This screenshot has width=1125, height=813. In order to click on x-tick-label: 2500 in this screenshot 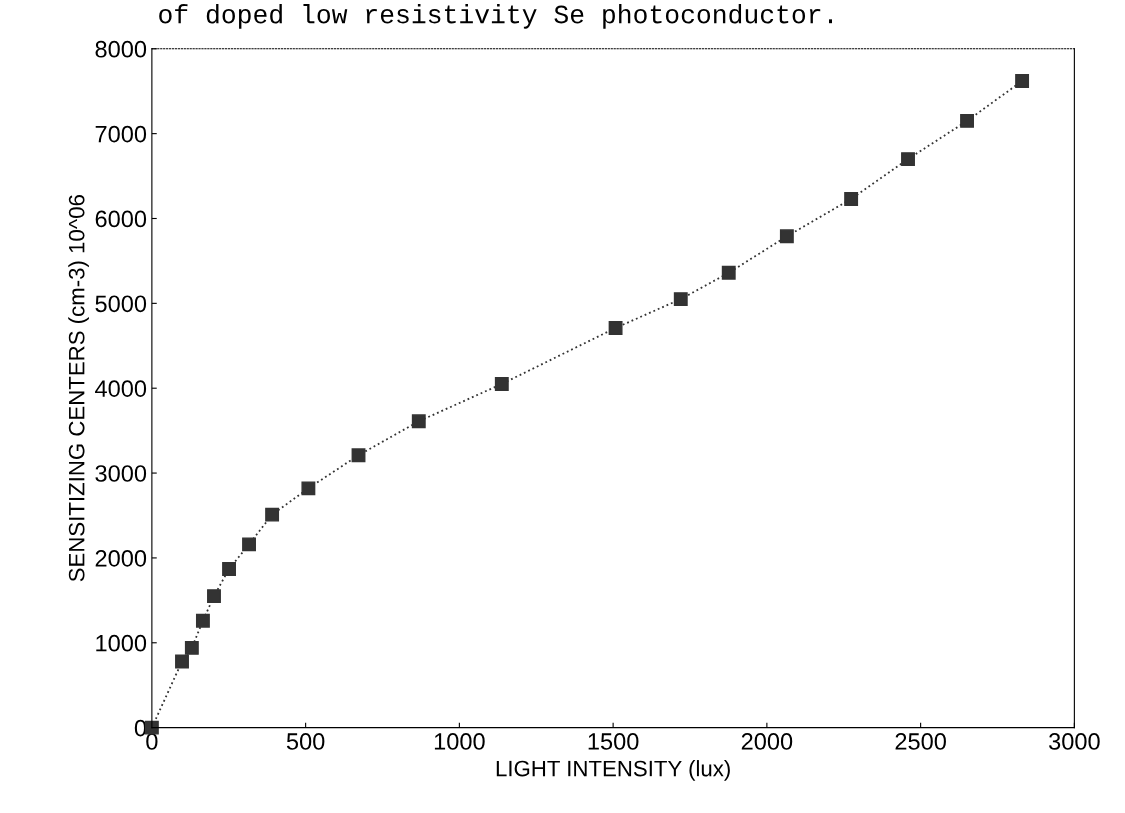, I will do `click(920, 741)`.